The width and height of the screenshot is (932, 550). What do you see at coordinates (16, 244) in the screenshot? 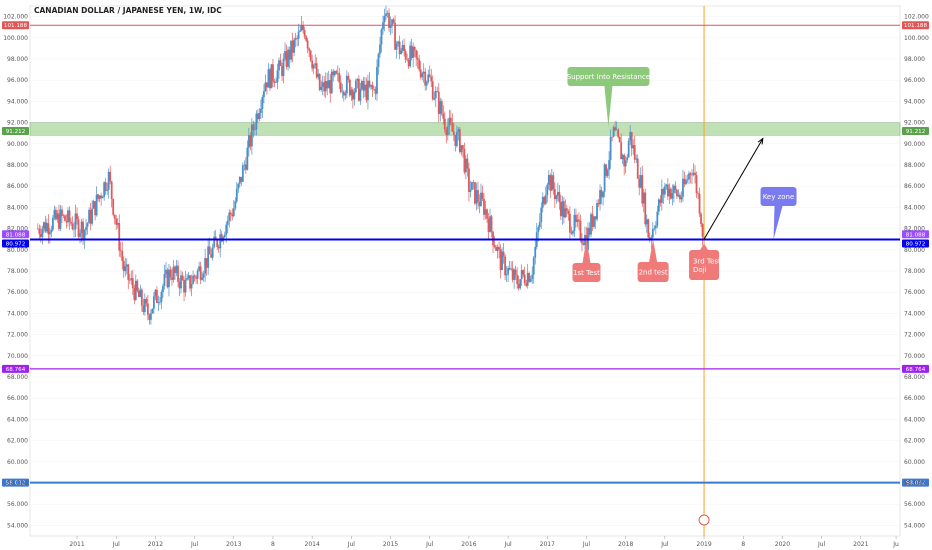
I see `level-badge-label: 80.972` at bounding box center [16, 244].